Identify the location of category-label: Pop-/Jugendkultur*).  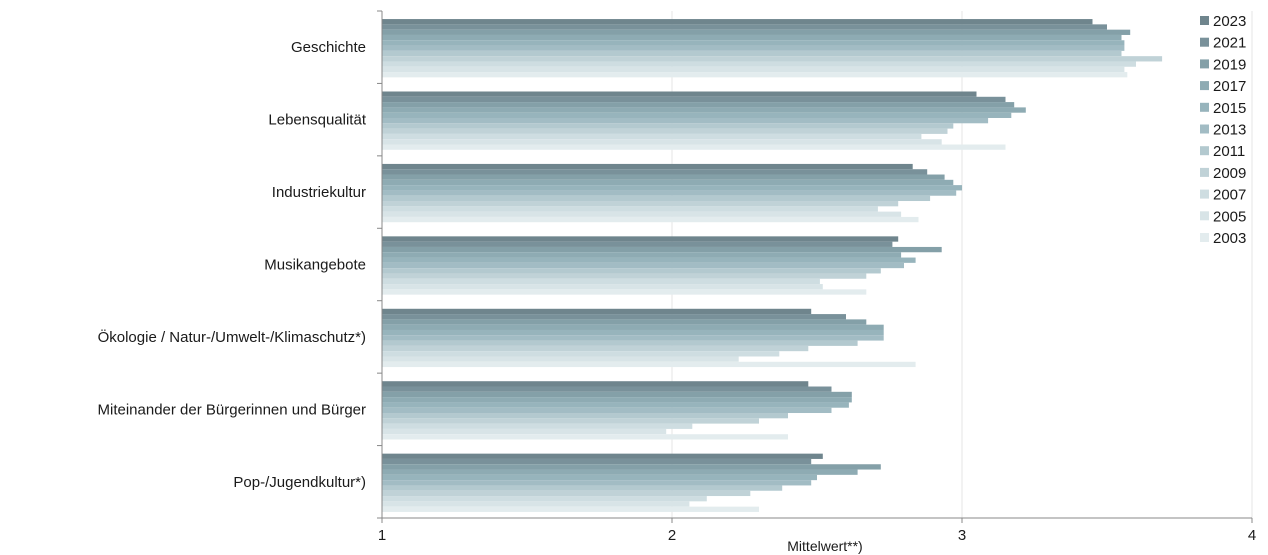
(299, 482).